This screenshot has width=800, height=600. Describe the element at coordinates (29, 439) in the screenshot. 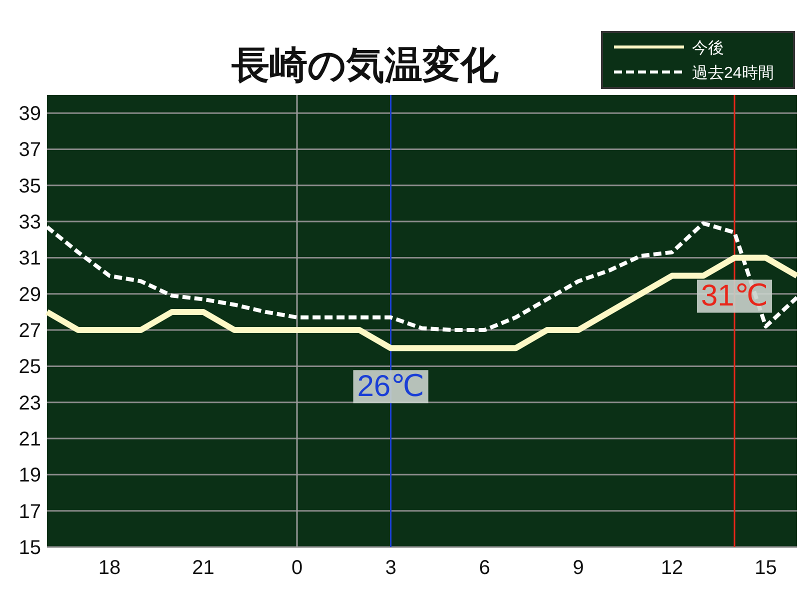

I see `y-tick-label: 21` at that location.